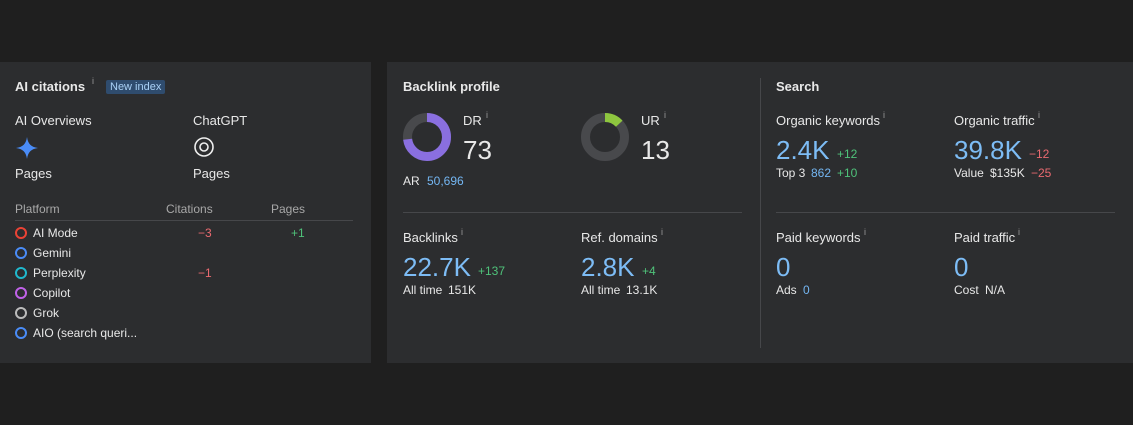  I want to click on citations-change: −1, so click(205, 273).